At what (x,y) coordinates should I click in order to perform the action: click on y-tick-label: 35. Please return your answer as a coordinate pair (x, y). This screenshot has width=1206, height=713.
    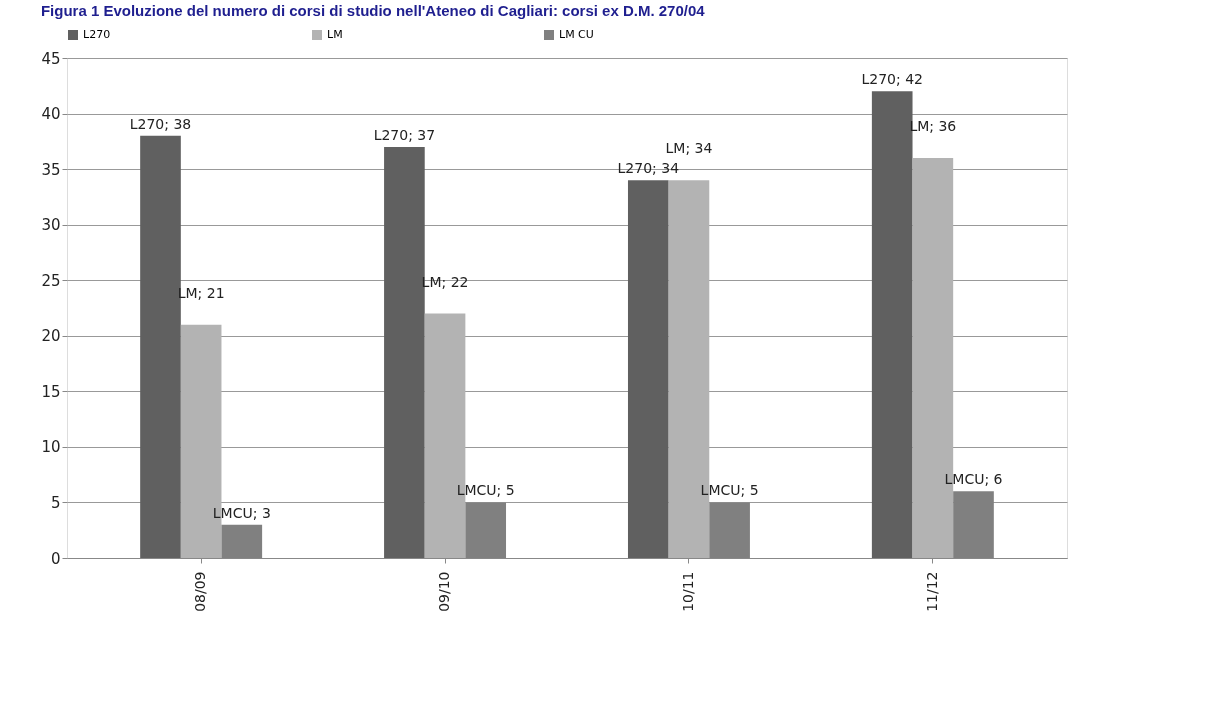
    Looking at the image, I should click on (51, 169).